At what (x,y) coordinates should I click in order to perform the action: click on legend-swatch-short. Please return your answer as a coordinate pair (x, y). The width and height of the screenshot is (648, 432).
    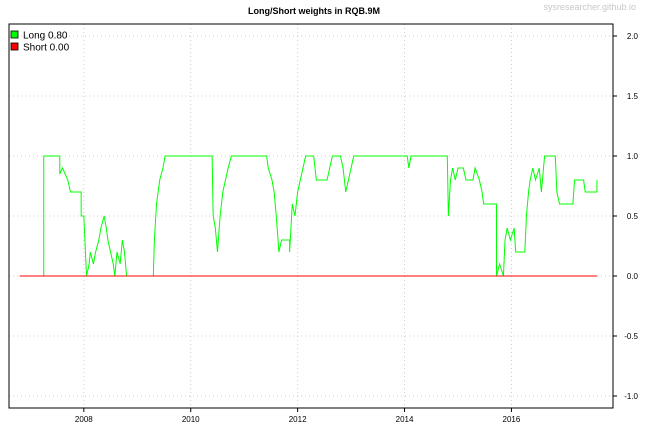
    Looking at the image, I should click on (14, 46).